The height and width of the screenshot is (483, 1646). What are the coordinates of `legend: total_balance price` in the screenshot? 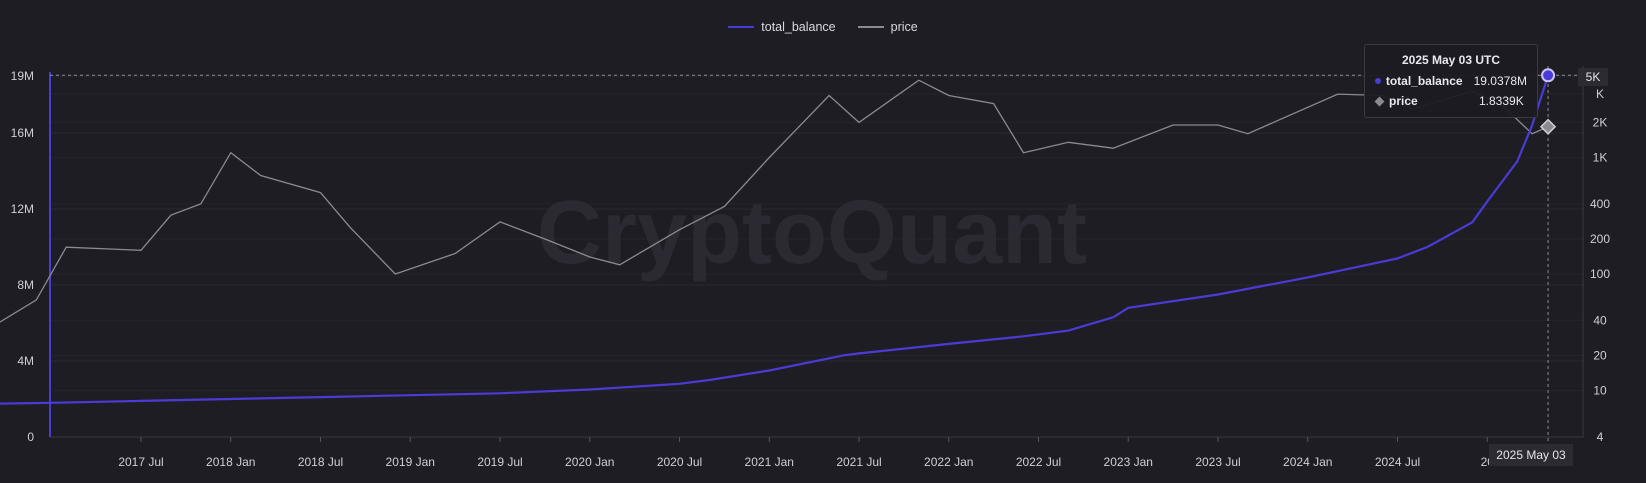 It's located at (823, 27).